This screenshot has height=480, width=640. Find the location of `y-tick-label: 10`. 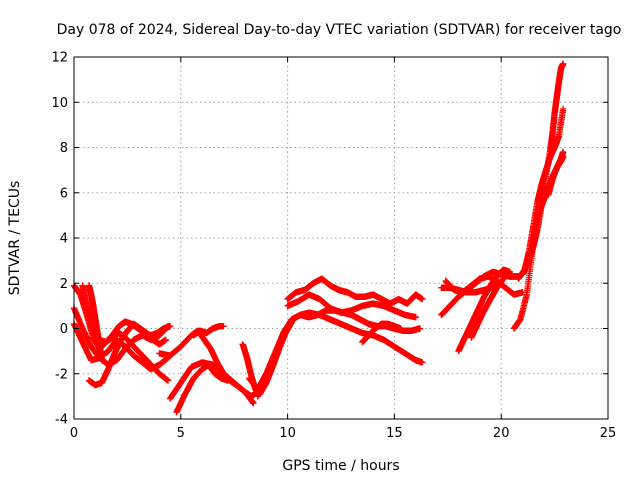

y-tick-label: 10 is located at coordinates (59, 103).